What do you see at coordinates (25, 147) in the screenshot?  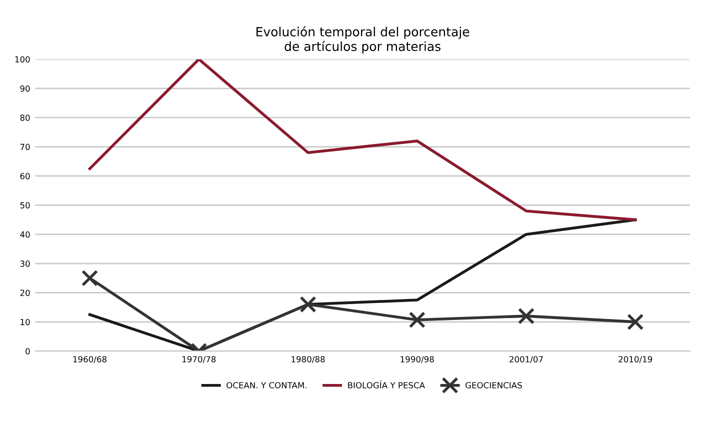 I see `y-tick-label: 70` at bounding box center [25, 147].